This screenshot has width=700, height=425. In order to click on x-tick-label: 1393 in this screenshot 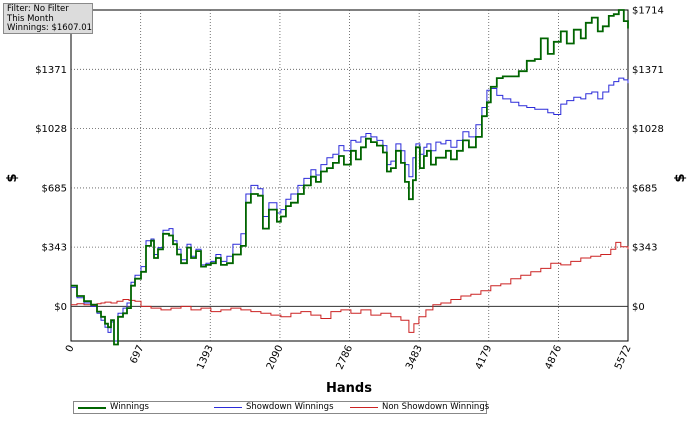, I will do `click(205, 358)`.